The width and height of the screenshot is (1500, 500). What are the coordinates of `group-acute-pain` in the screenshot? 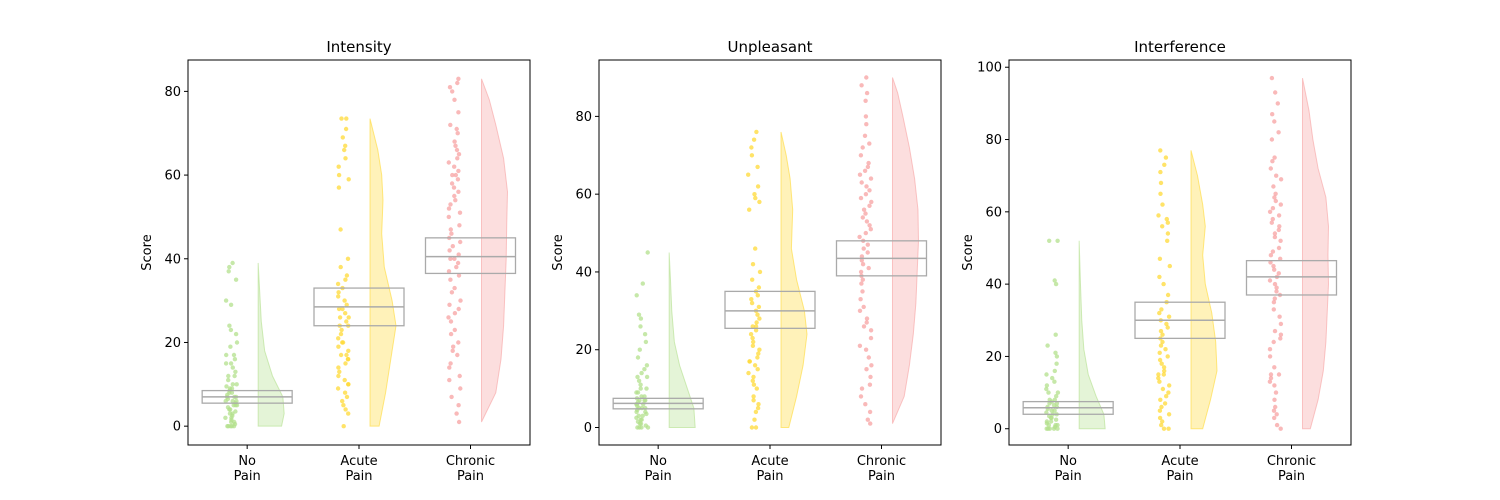 It's located at (359, 272).